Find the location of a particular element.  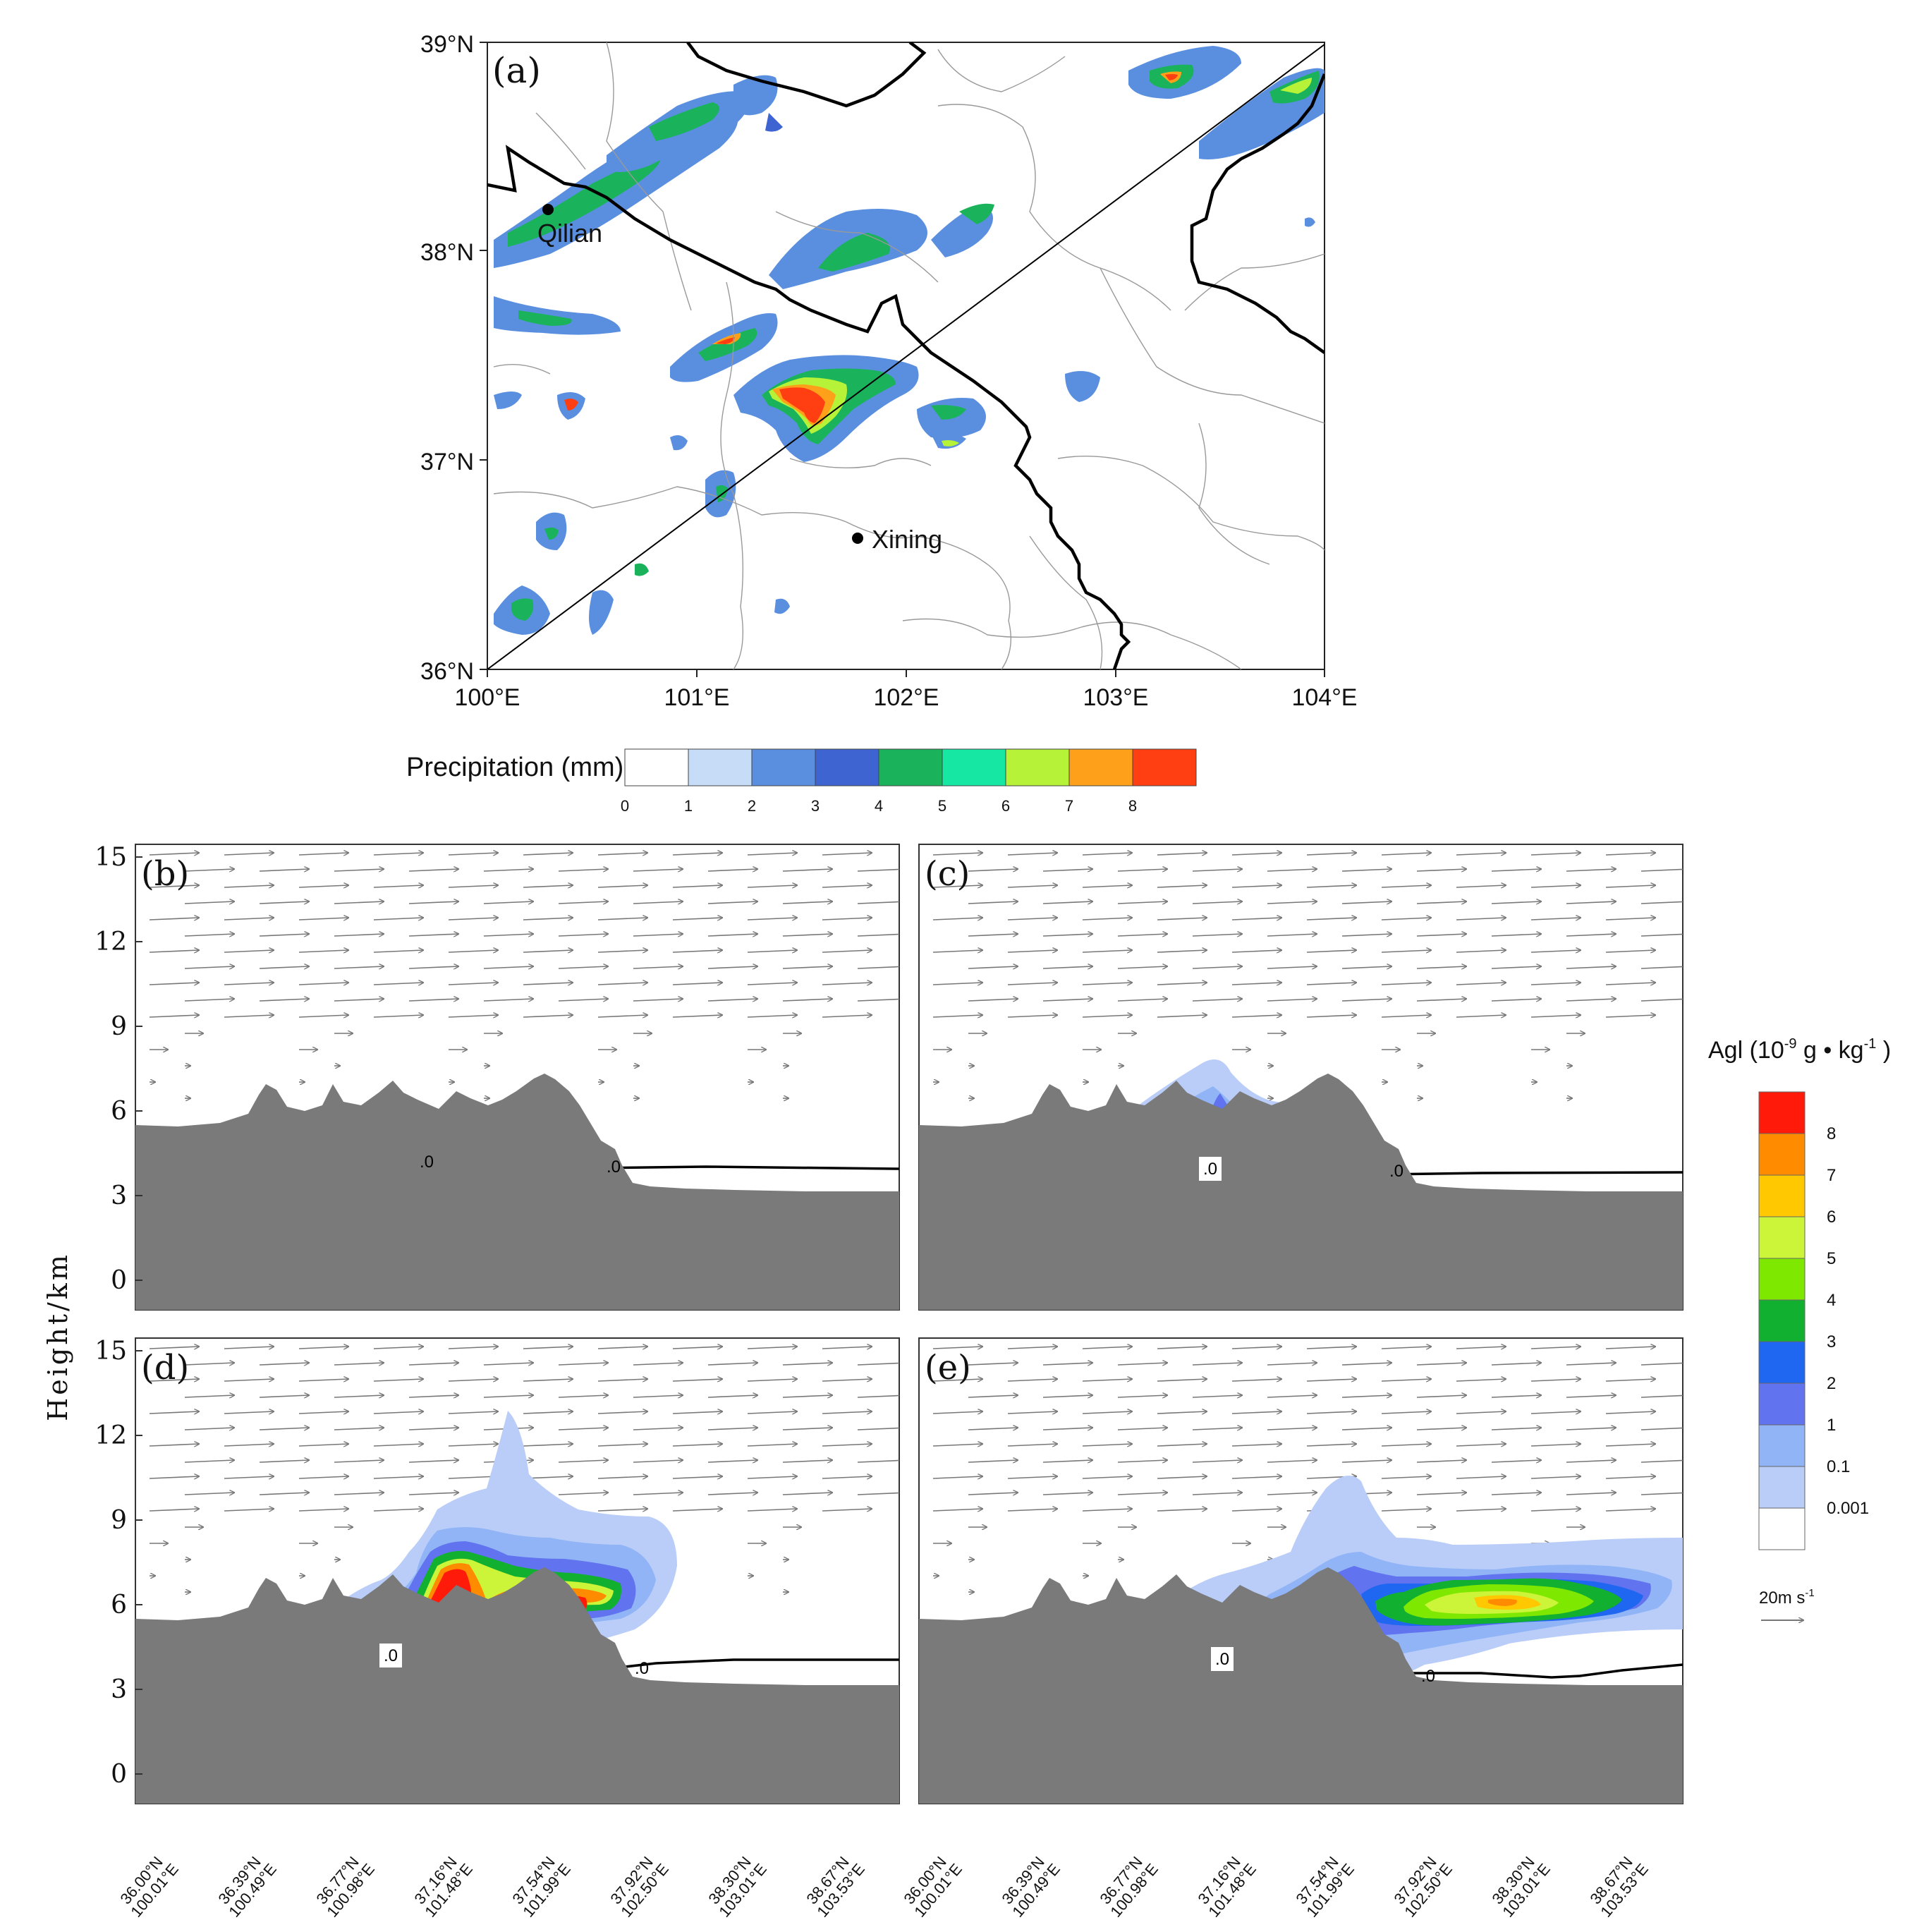

cross-section-line is located at coordinates (906, 356).